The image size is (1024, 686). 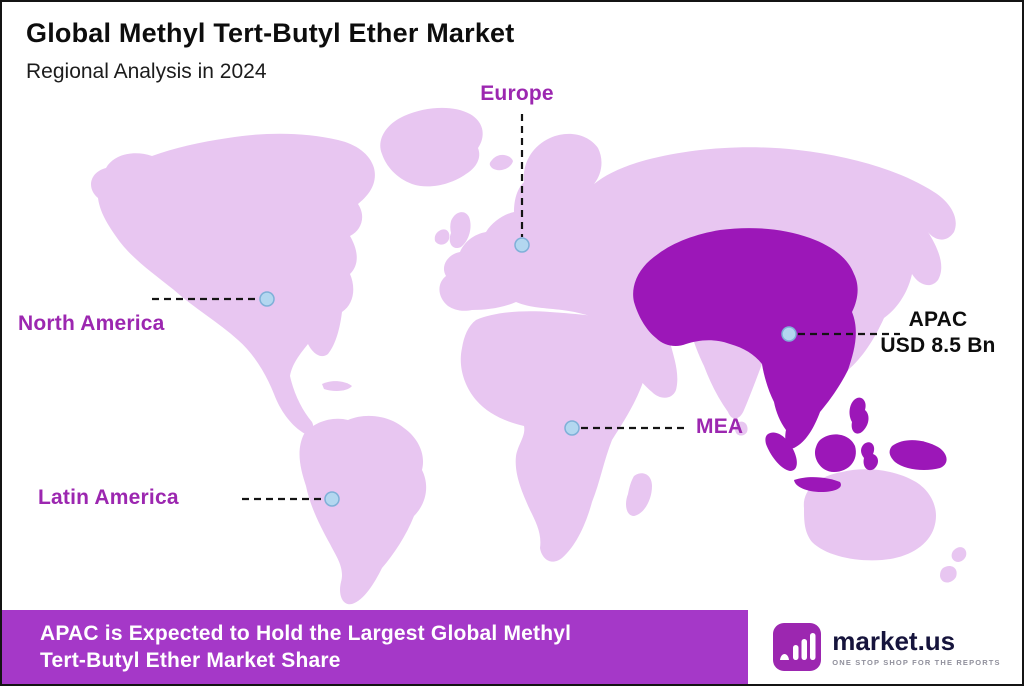 I want to click on region-iceland, so click(x=501, y=162).